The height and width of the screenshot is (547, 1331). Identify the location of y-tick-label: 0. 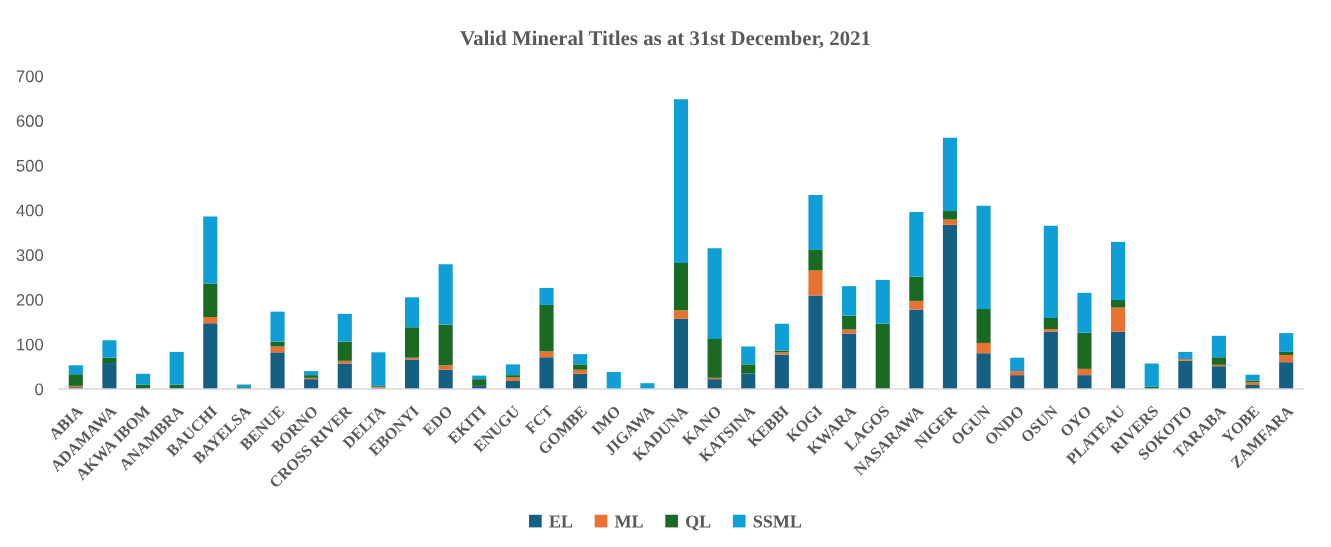
(39, 389).